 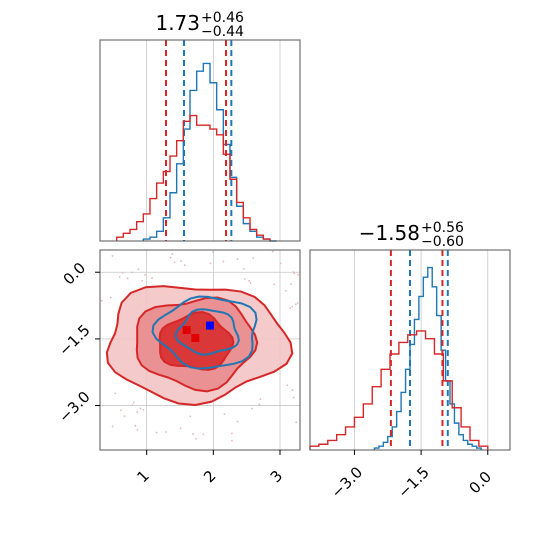 I want to click on hist-y-title-value: −1.58, so click(x=389, y=233).